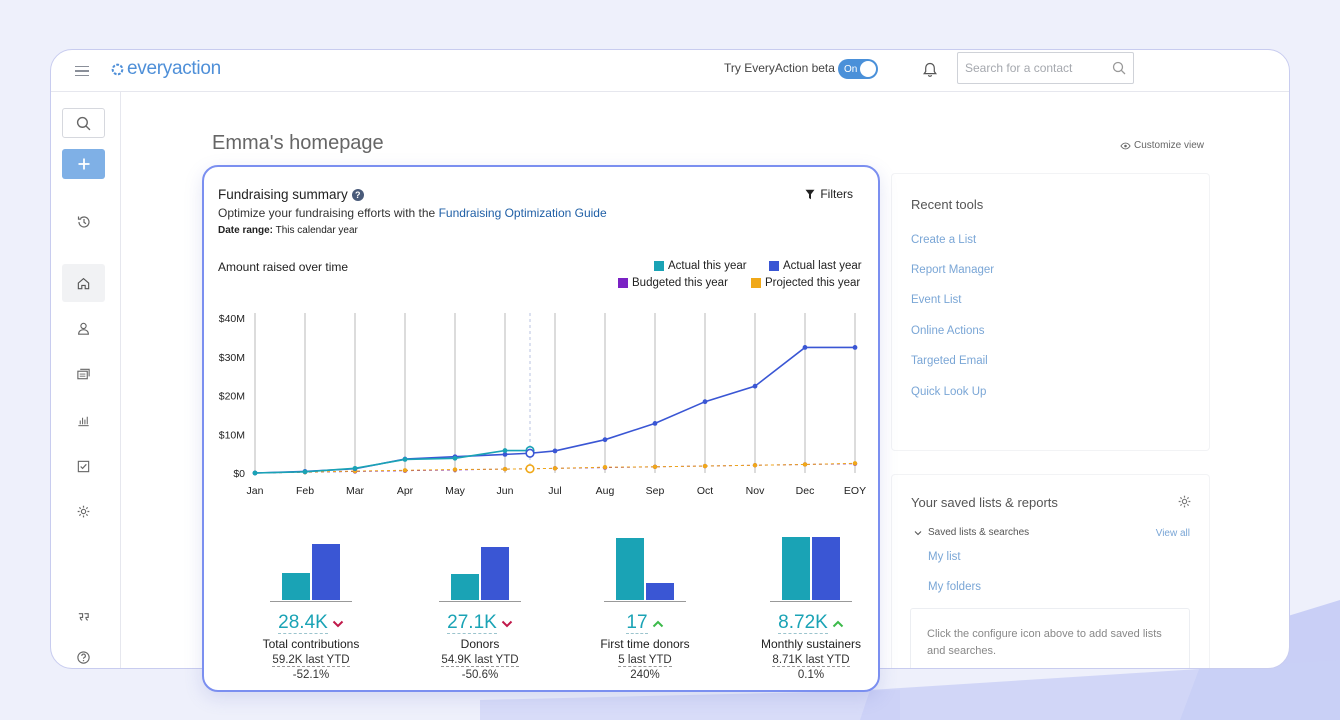 The height and width of the screenshot is (720, 1340). Describe the element at coordinates (83, 328) in the screenshot. I see `nav-contacts-button` at that location.